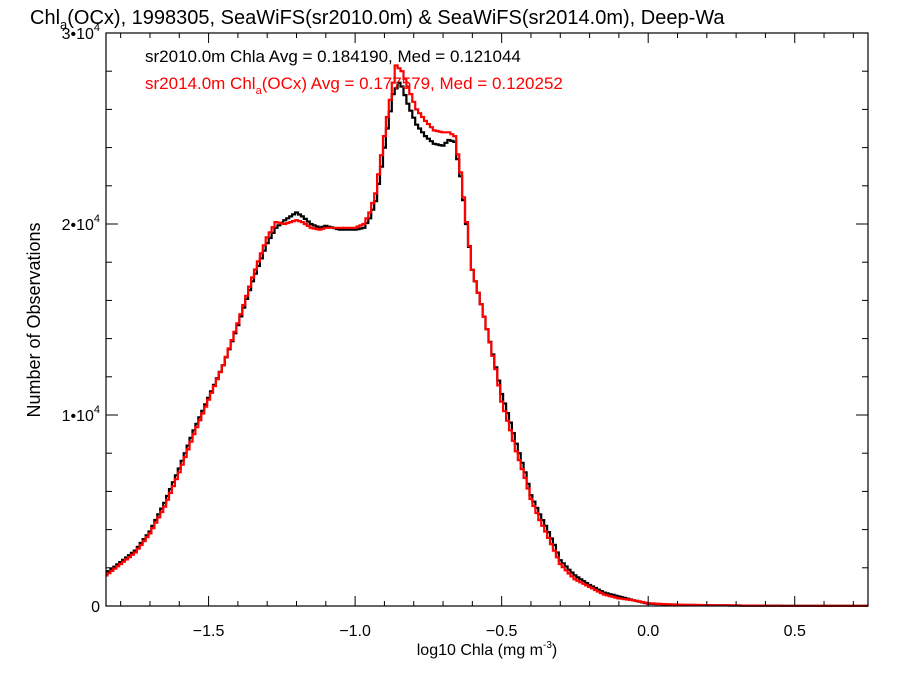 This screenshot has height=675, width=900. What do you see at coordinates (78, 416) in the screenshot?
I see `y-tick-label-base: 1•10` at bounding box center [78, 416].